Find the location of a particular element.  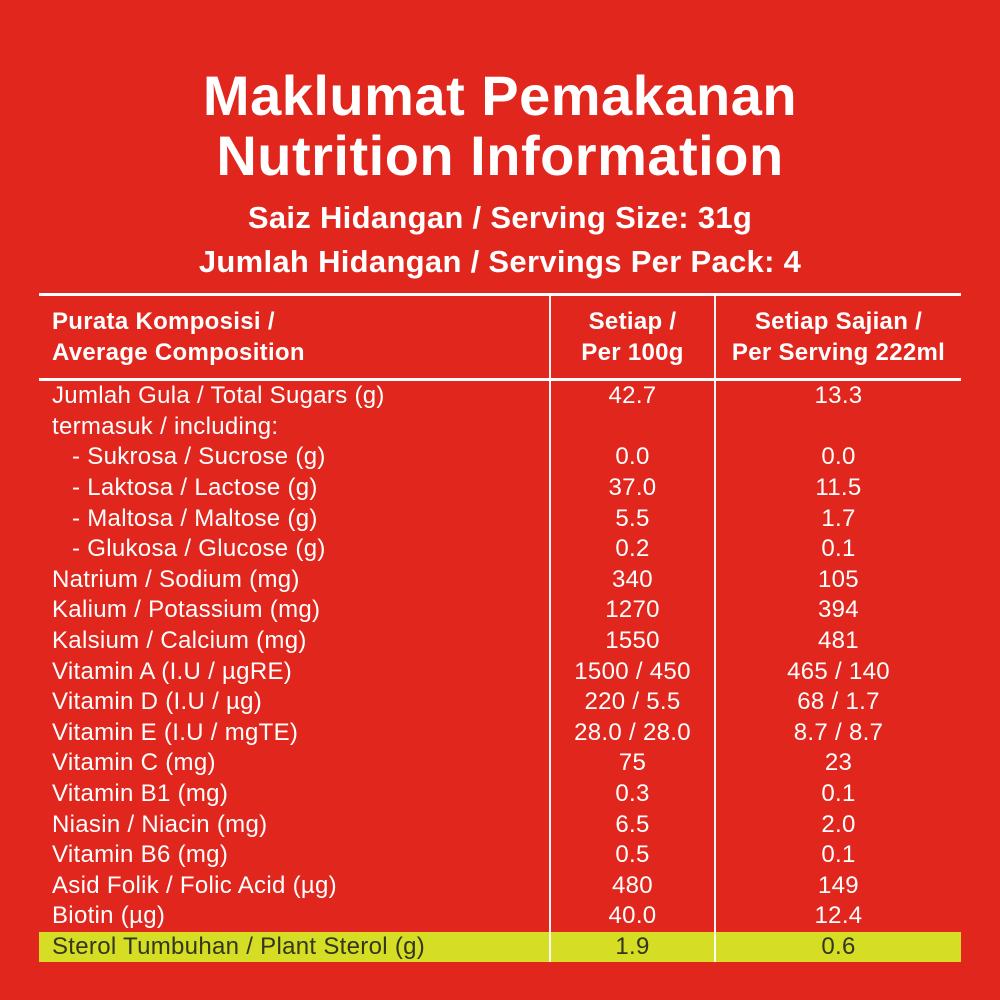

table-row: - Glukosa / Glucose (g) 0.2 0.1 is located at coordinates (500, 549).